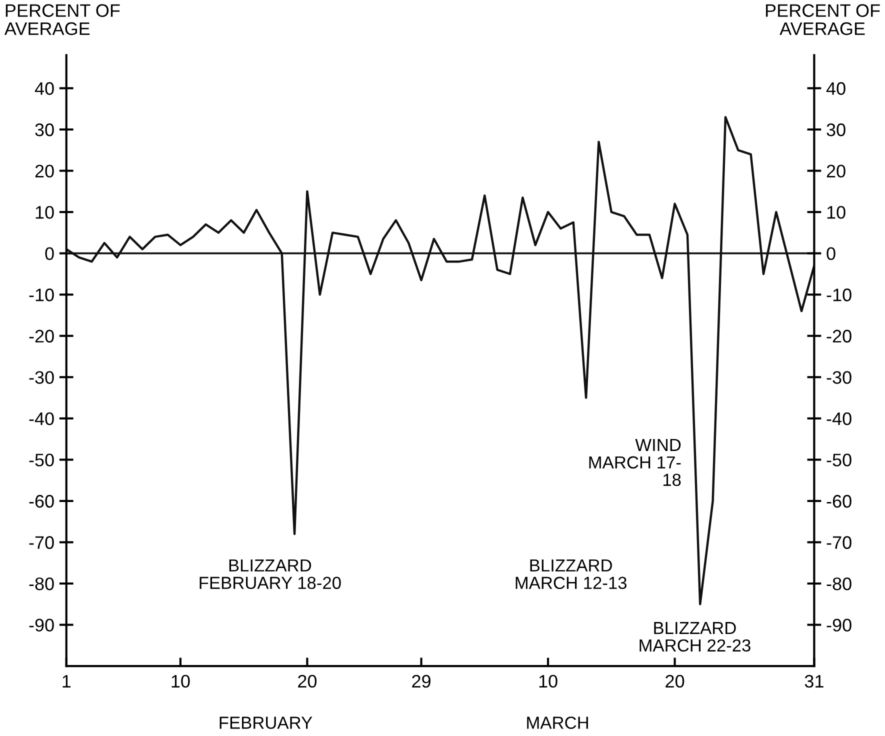 Image resolution: width=885 pixels, height=736 pixels. What do you see at coordinates (635, 462) in the screenshot?
I see `annotation: WIND MARCH 17- 18` at bounding box center [635, 462].